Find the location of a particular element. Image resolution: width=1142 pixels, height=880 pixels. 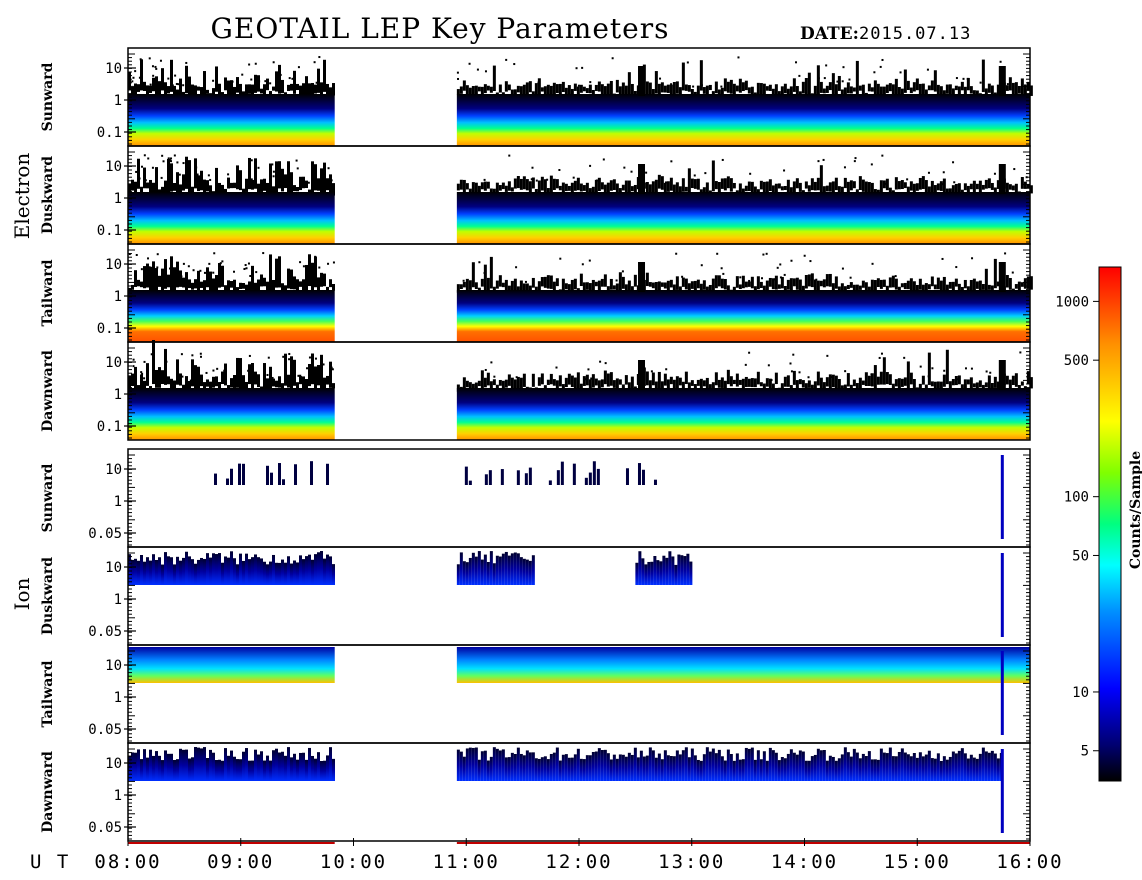

x-tick-label: 12:00 is located at coordinates (578, 862).